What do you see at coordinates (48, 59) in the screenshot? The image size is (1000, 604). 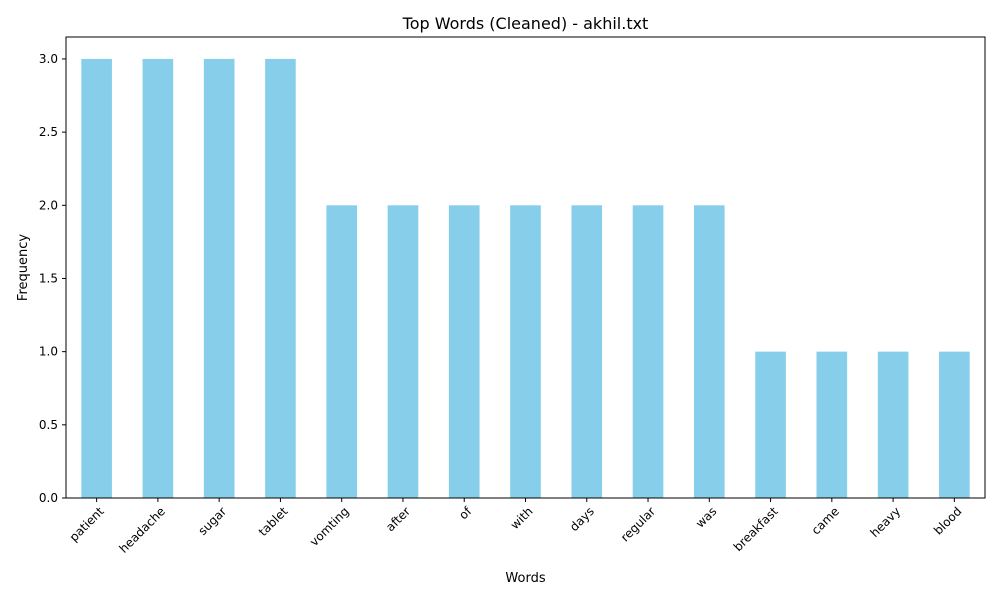 I see `y-tick-label: 3.0` at bounding box center [48, 59].